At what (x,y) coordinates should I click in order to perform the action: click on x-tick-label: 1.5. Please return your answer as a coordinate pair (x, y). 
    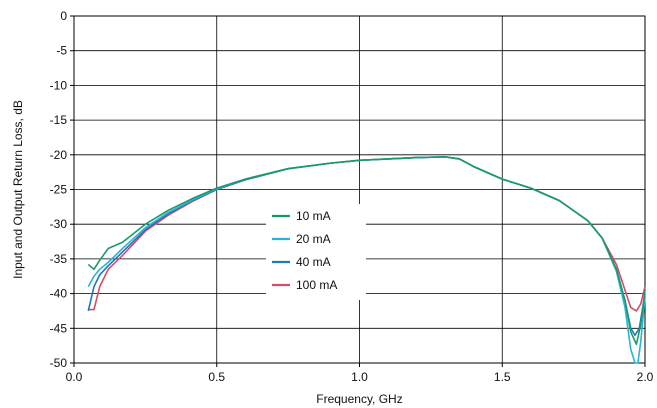
    Looking at the image, I should click on (502, 377).